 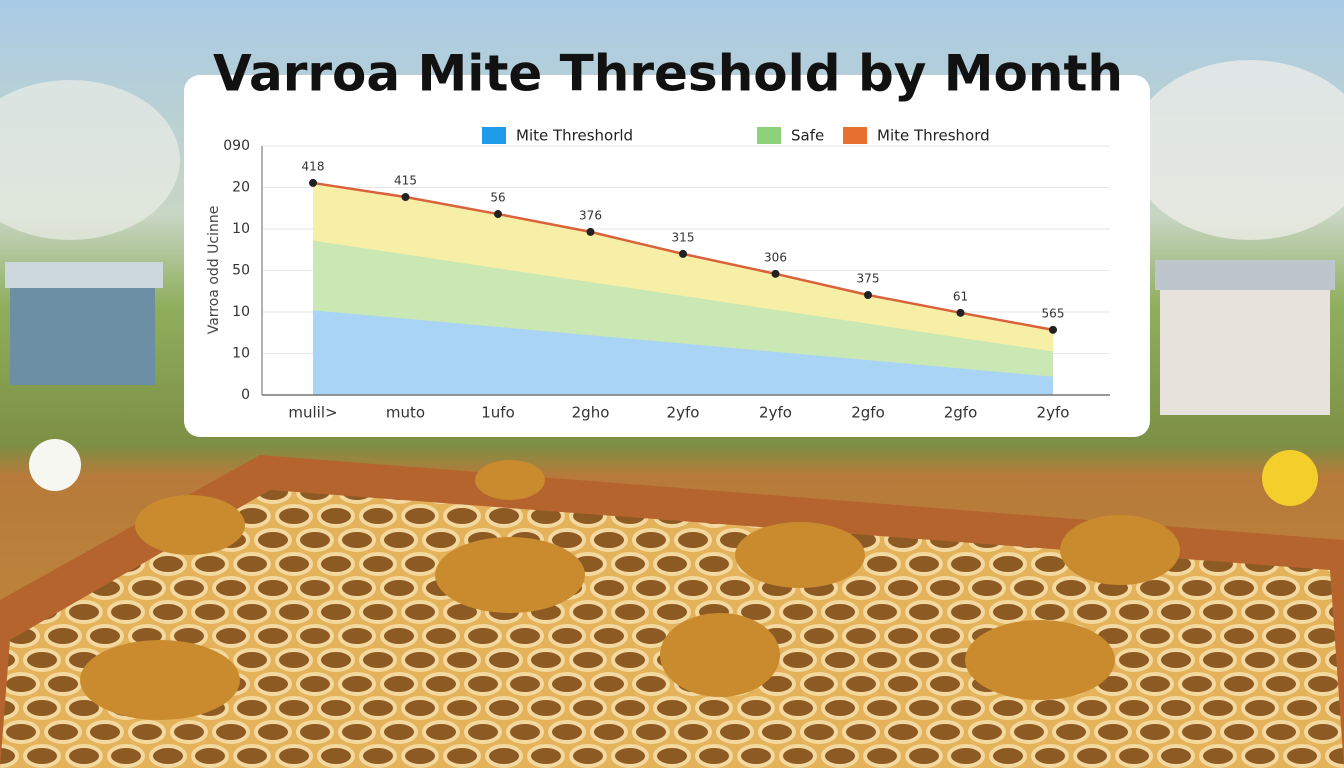 I want to click on area, so click(x=683, y=352).